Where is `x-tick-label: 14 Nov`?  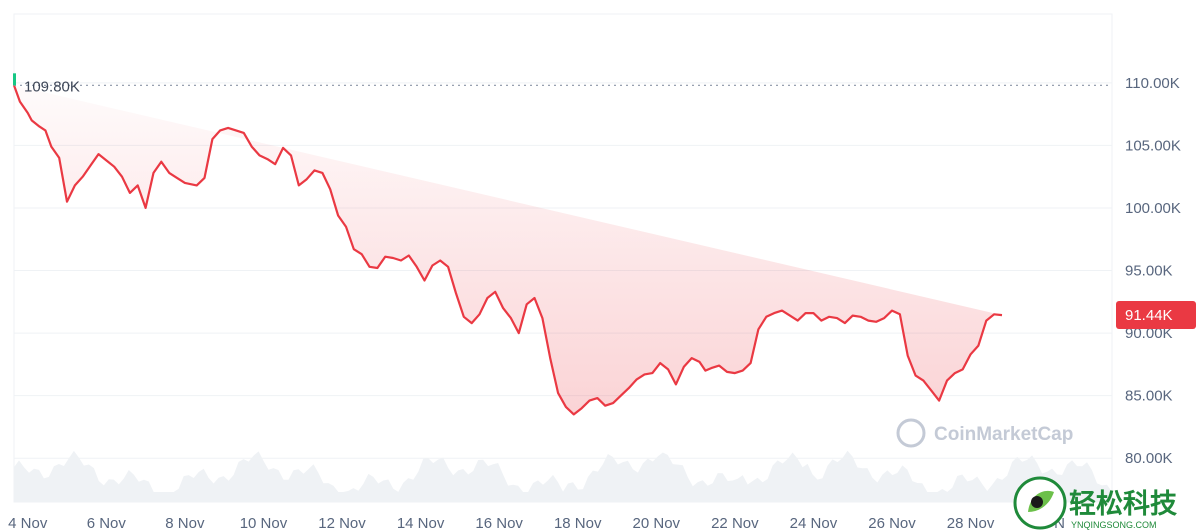 x-tick-label: 14 Nov is located at coordinates (421, 523).